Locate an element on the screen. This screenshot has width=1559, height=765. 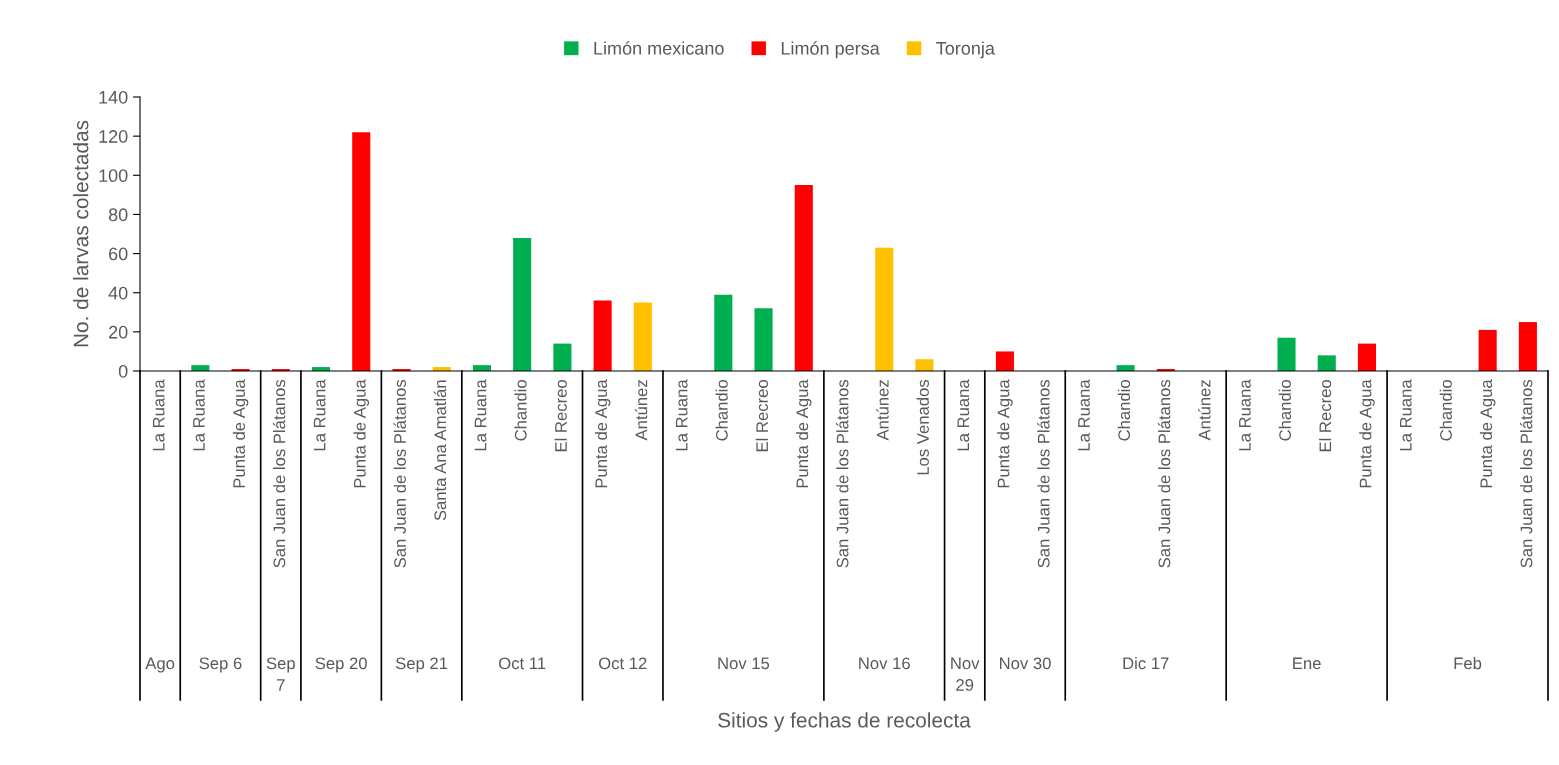
y-tick-label: 140 is located at coordinates (113, 97).